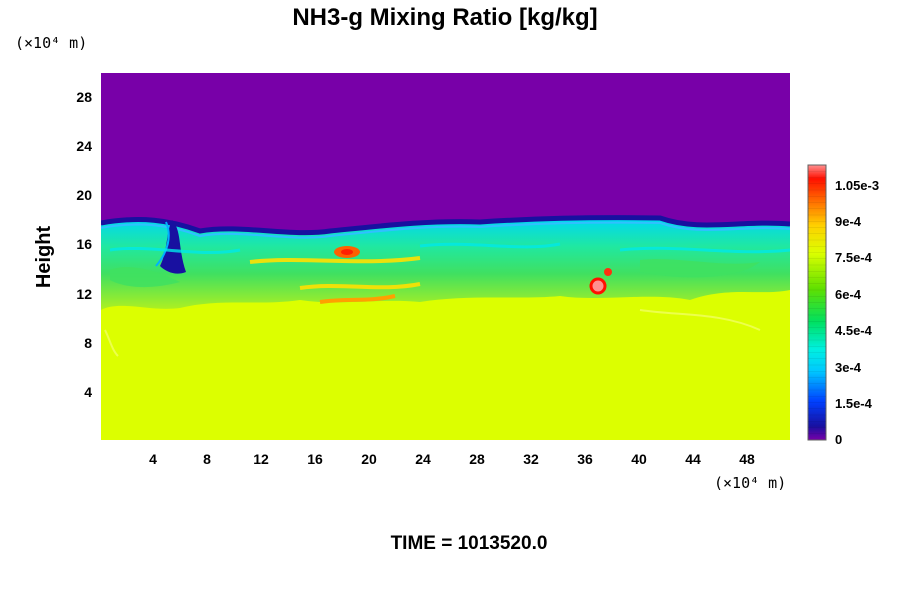 This screenshot has width=900, height=600. What do you see at coordinates (444, 17) in the screenshot?
I see `chart-title: NH3-g Mixing Ratio [kg/kg]` at bounding box center [444, 17].